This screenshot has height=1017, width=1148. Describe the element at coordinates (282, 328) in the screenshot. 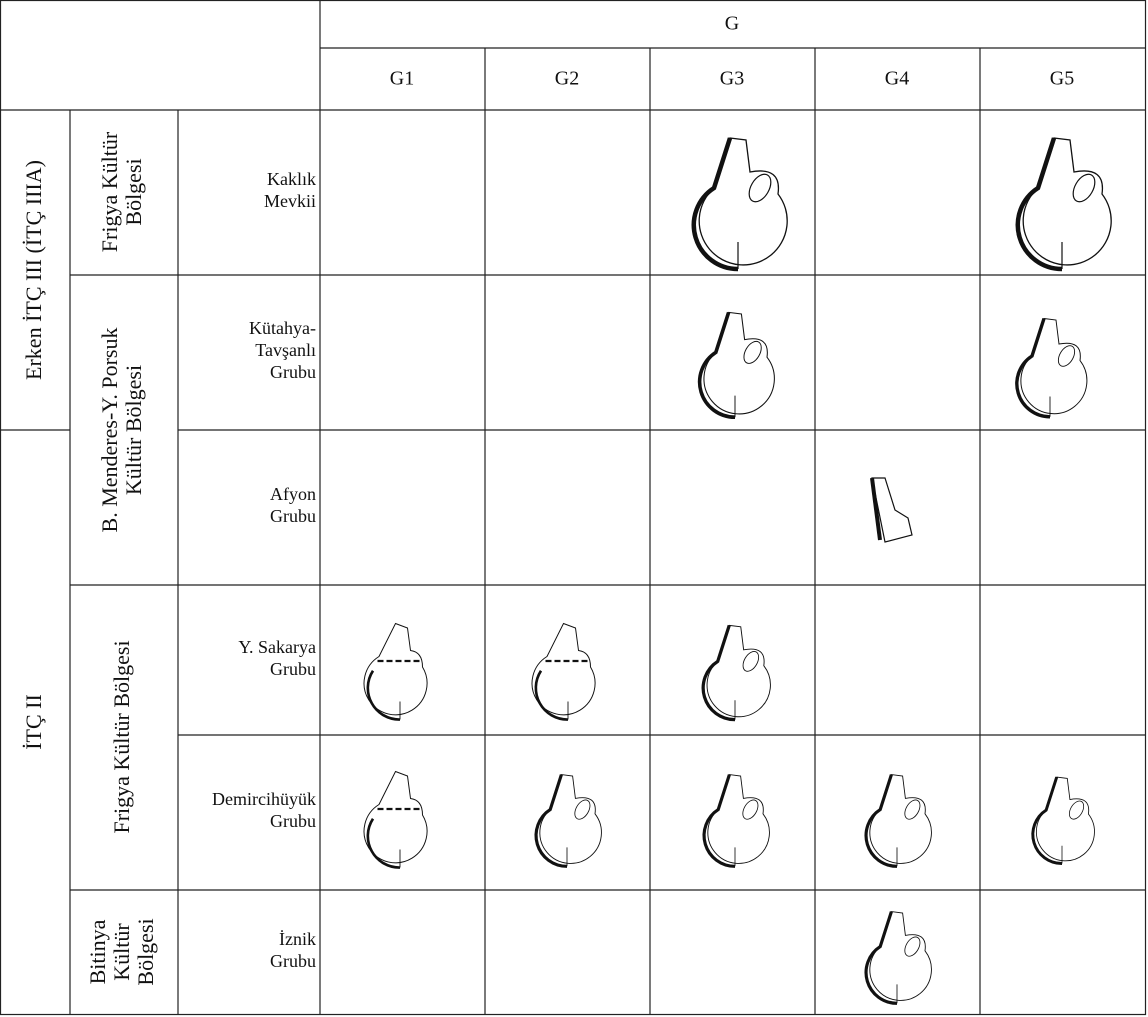

I see `site-label: Kütahya-` at that location.